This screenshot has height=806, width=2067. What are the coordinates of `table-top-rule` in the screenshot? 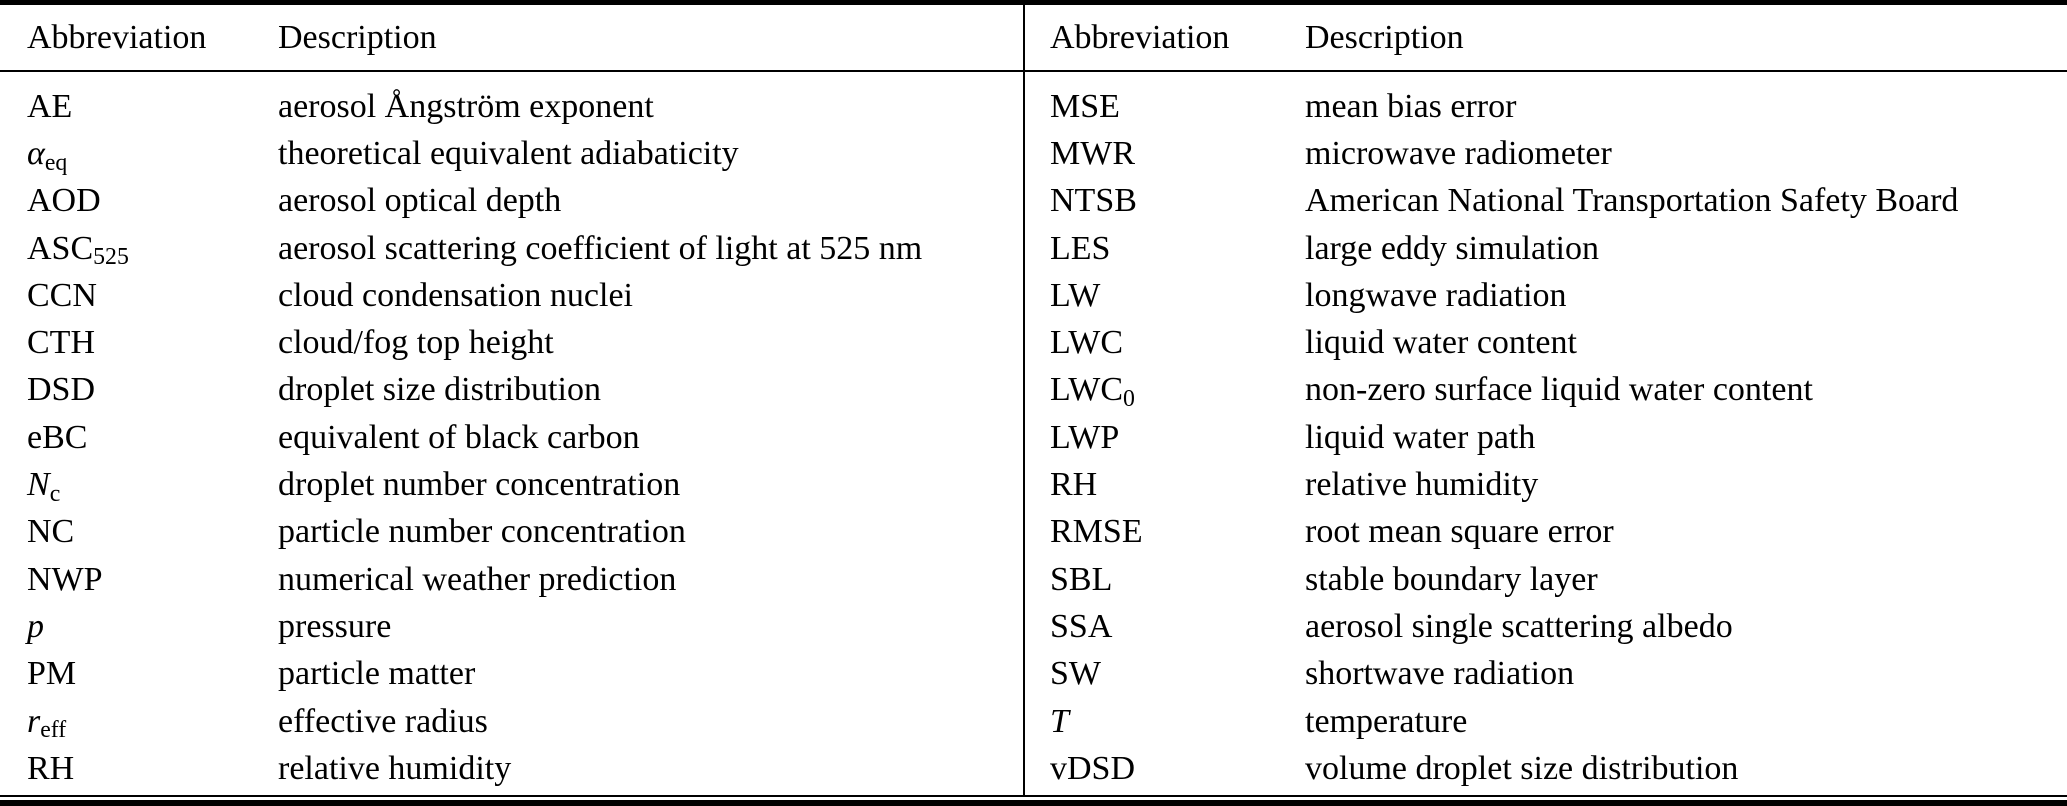 It's located at (1033, 2).